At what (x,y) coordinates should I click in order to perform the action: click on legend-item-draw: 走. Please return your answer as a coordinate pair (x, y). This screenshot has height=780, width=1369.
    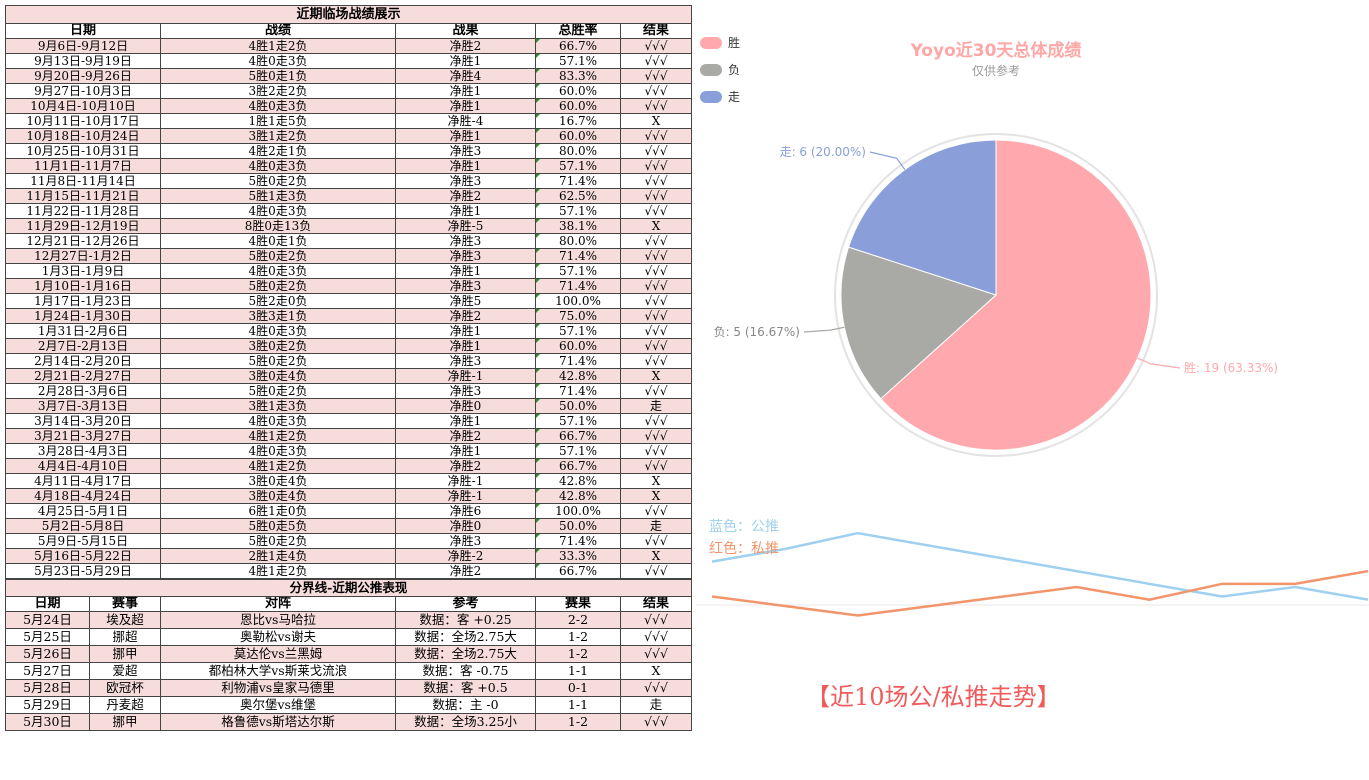
    Looking at the image, I should click on (720, 96).